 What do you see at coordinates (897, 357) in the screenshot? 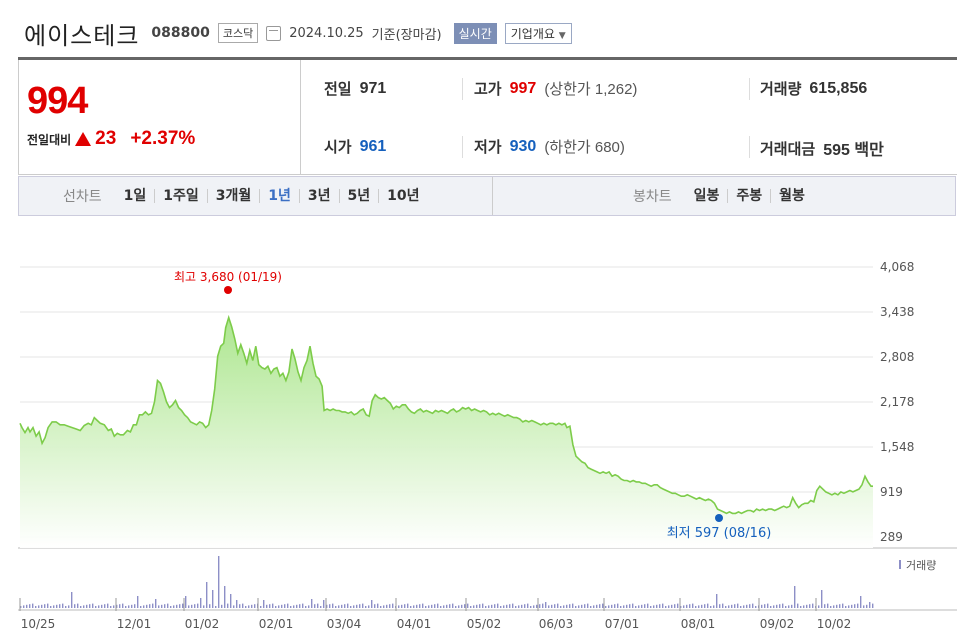
I see `y-tick-label: 2,808` at bounding box center [897, 357].